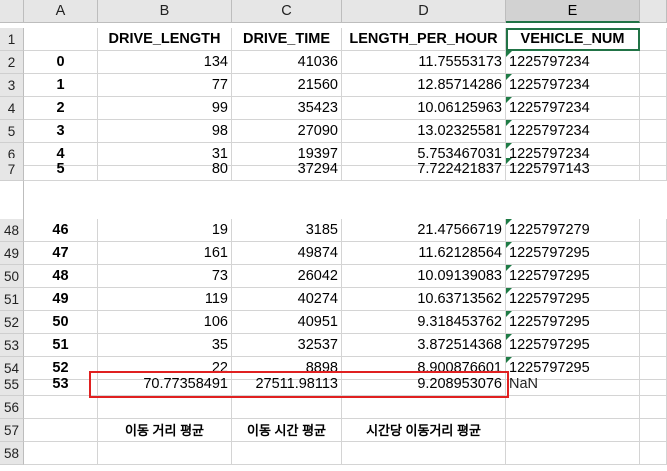  Describe the element at coordinates (287, 108) in the screenshot. I see `cell-c: 35423` at that location.